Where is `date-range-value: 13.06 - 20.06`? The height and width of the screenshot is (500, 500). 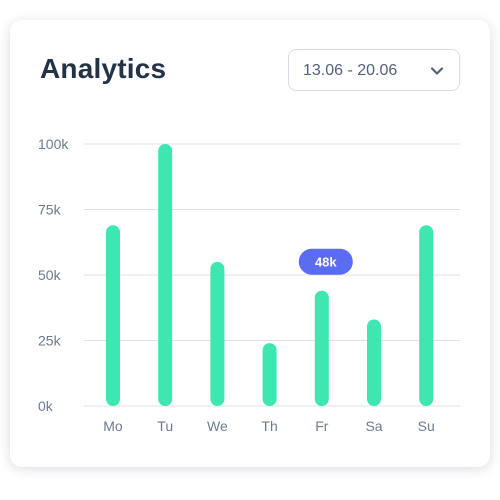 date-range-value: 13.06 - 20.06 is located at coordinates (350, 70).